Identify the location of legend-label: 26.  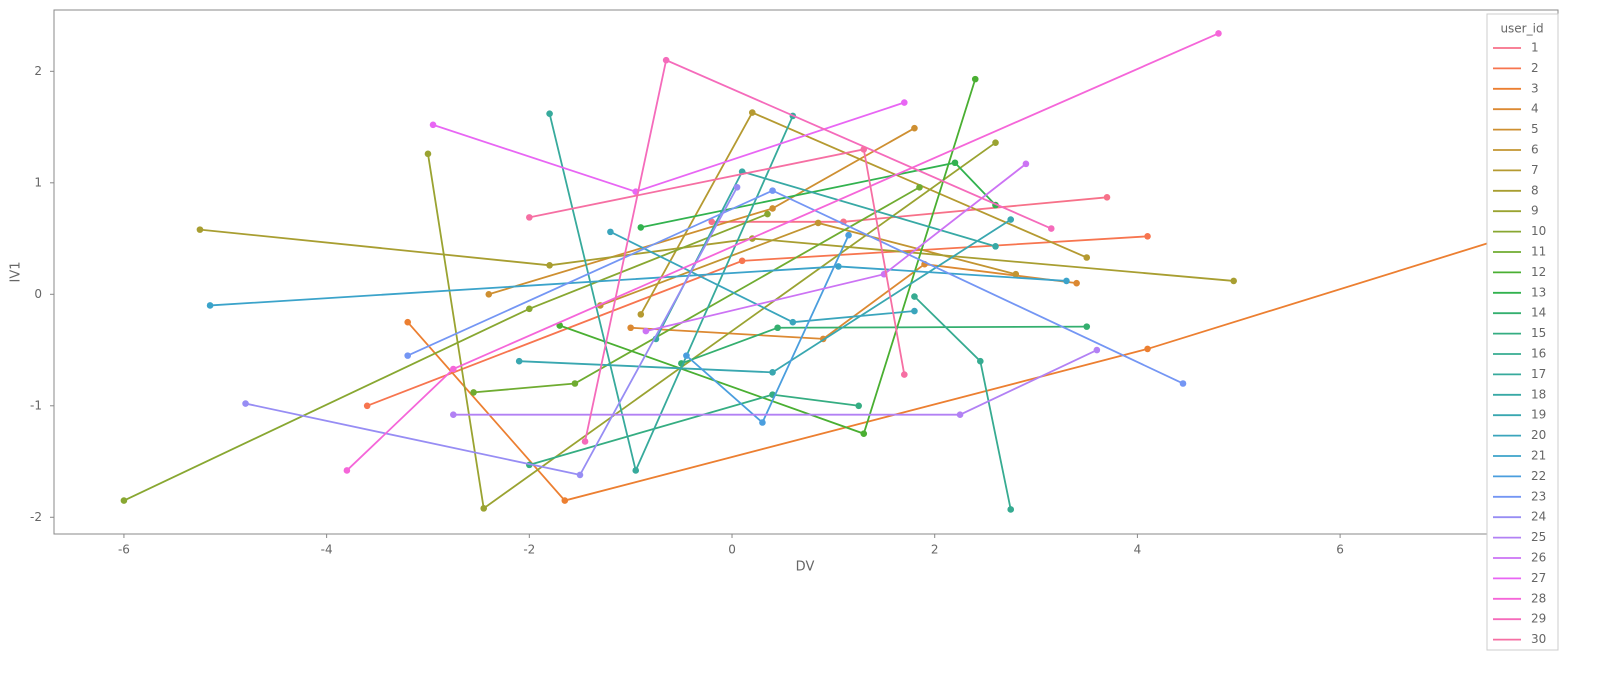
(1538, 558).